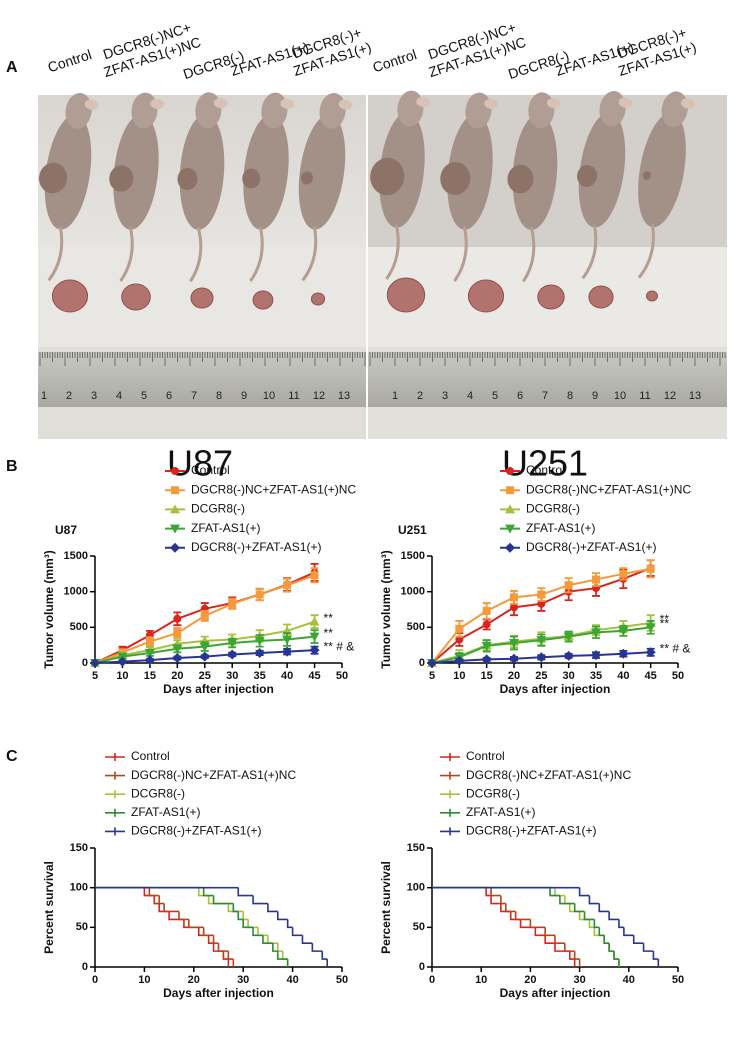 The image size is (747, 1050). I want to click on y-tick-label: 50, so click(419, 927).